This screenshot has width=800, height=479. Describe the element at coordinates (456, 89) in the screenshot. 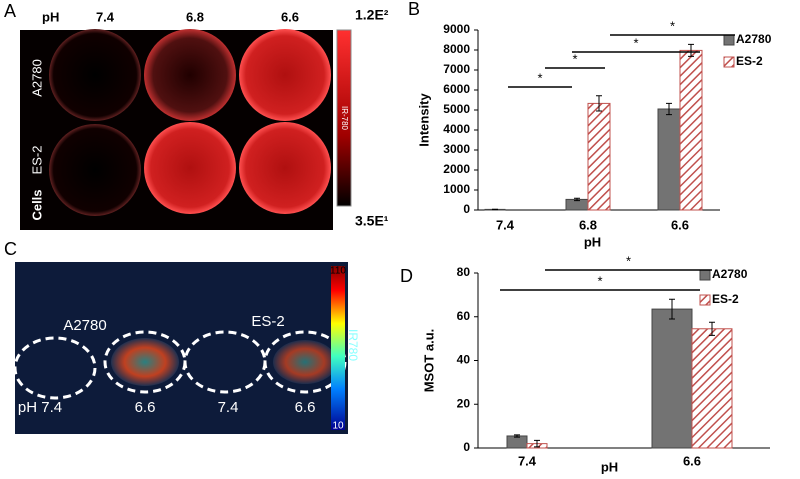

I see `y-tick-label: 6000` at that location.